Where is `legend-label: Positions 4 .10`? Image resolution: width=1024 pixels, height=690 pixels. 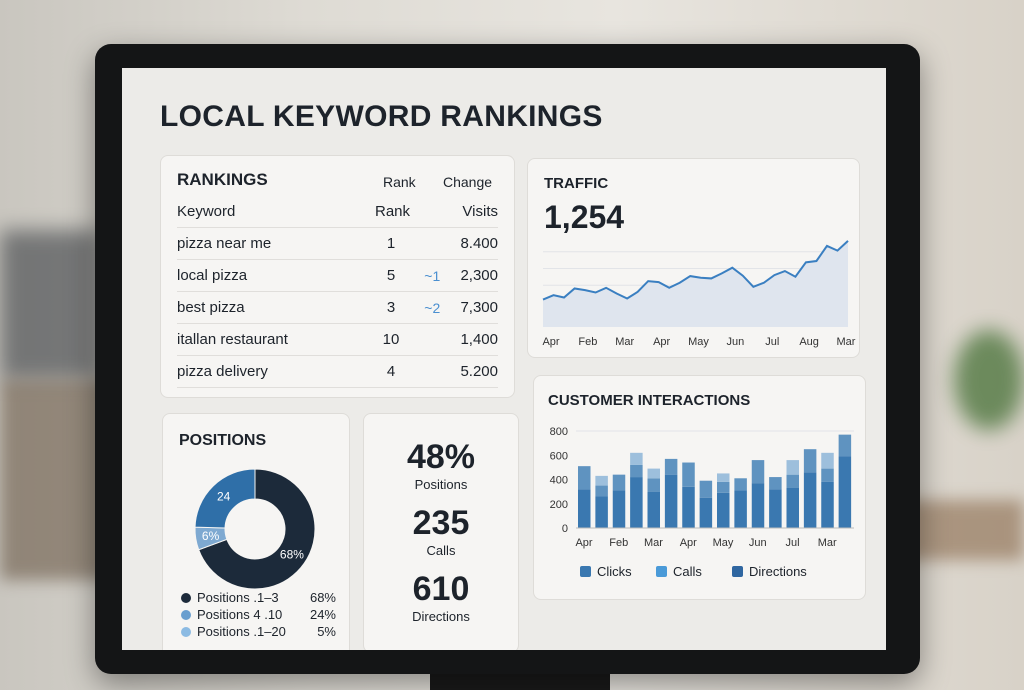
legend-label: Positions 4 .10 is located at coordinates (240, 614).